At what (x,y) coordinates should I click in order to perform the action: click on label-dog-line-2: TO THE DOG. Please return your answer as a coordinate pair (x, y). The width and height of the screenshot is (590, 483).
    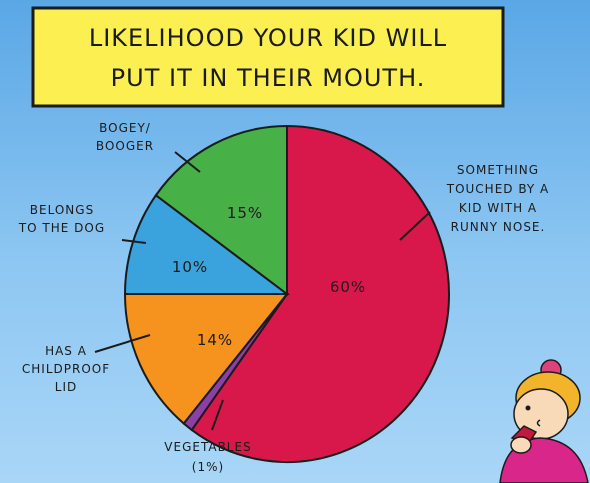
    Looking at the image, I should click on (61, 228).